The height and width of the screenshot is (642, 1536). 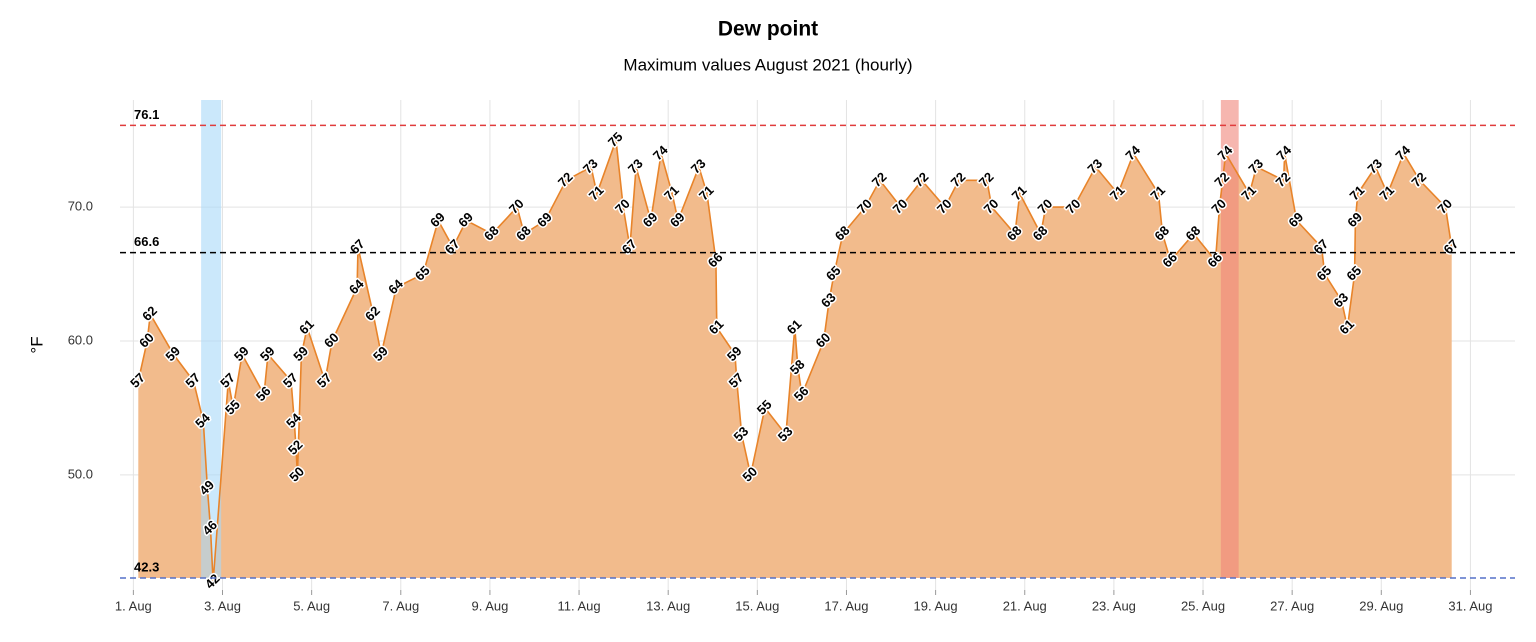 I want to click on y-tick-label: 60.0, so click(x=80, y=339).